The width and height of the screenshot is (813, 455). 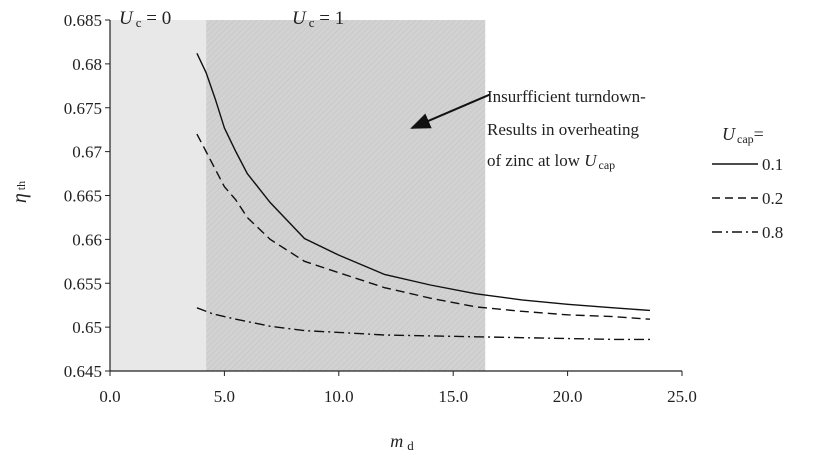 I want to click on y-tick-label: 0.67, so click(x=87, y=152).